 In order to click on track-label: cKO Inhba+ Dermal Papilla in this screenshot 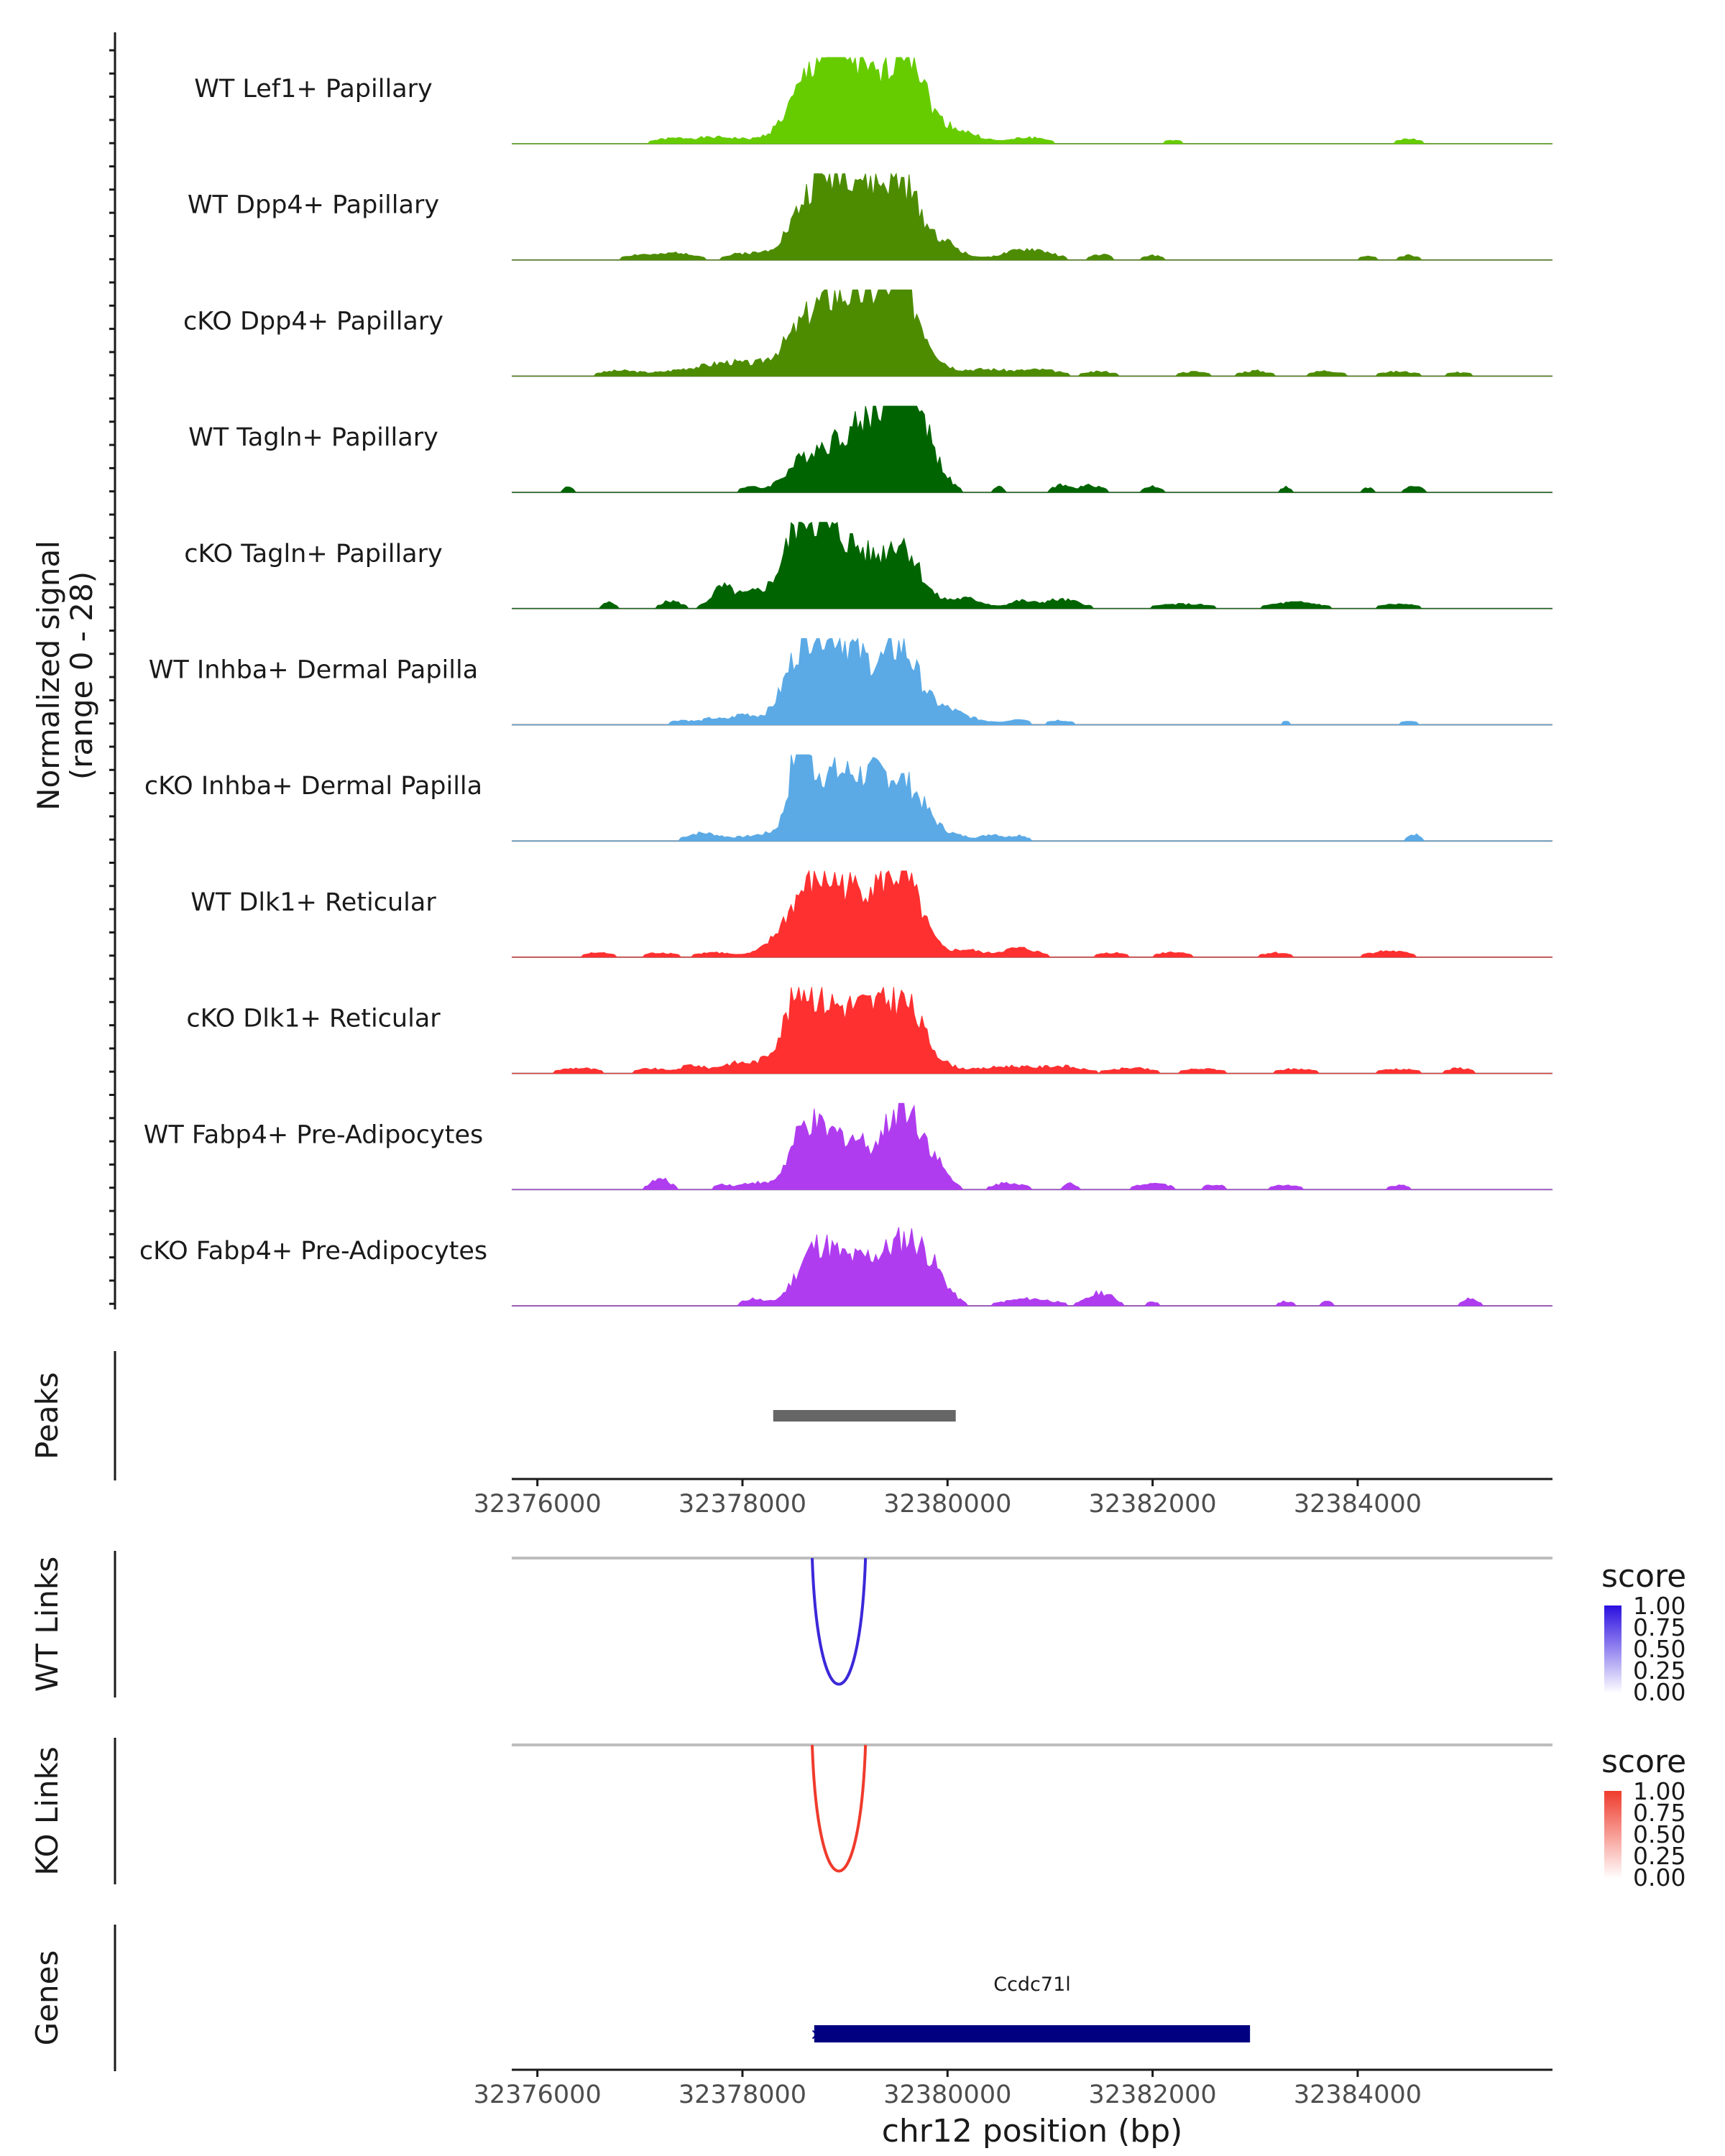, I will do `click(313, 787)`.